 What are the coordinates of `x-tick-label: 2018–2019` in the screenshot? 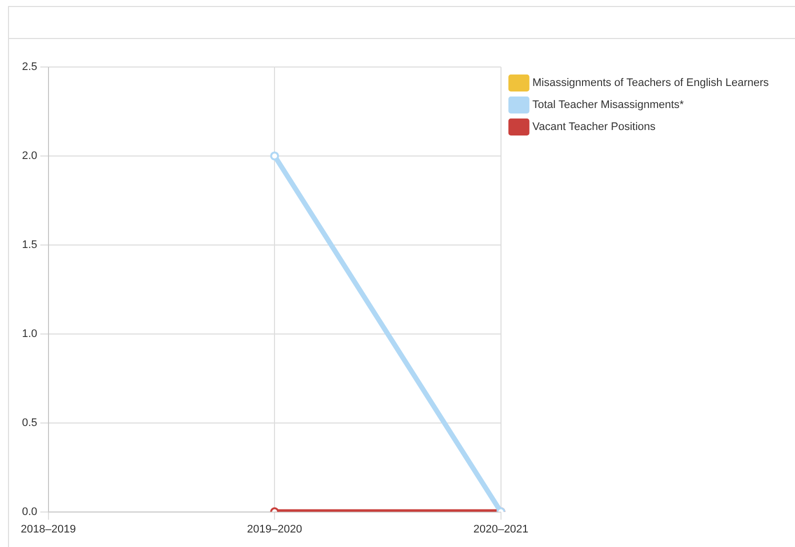 It's located at (48, 529).